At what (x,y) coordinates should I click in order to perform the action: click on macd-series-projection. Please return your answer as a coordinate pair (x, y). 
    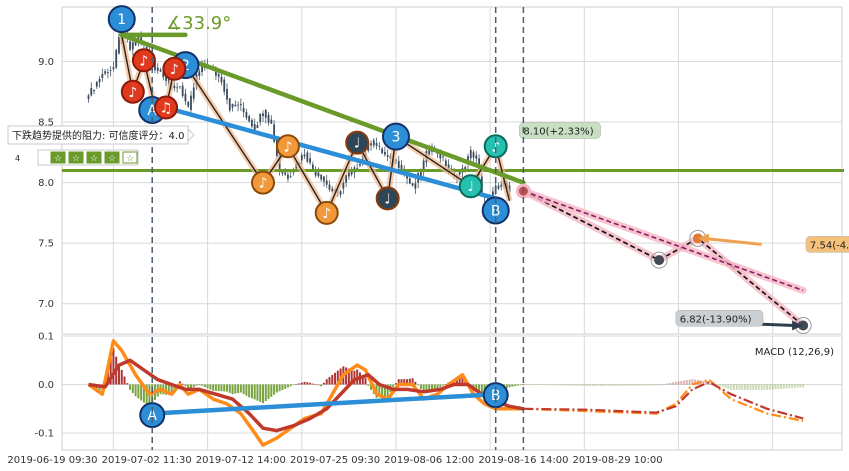
    Looking at the image, I should click on (663, 400).